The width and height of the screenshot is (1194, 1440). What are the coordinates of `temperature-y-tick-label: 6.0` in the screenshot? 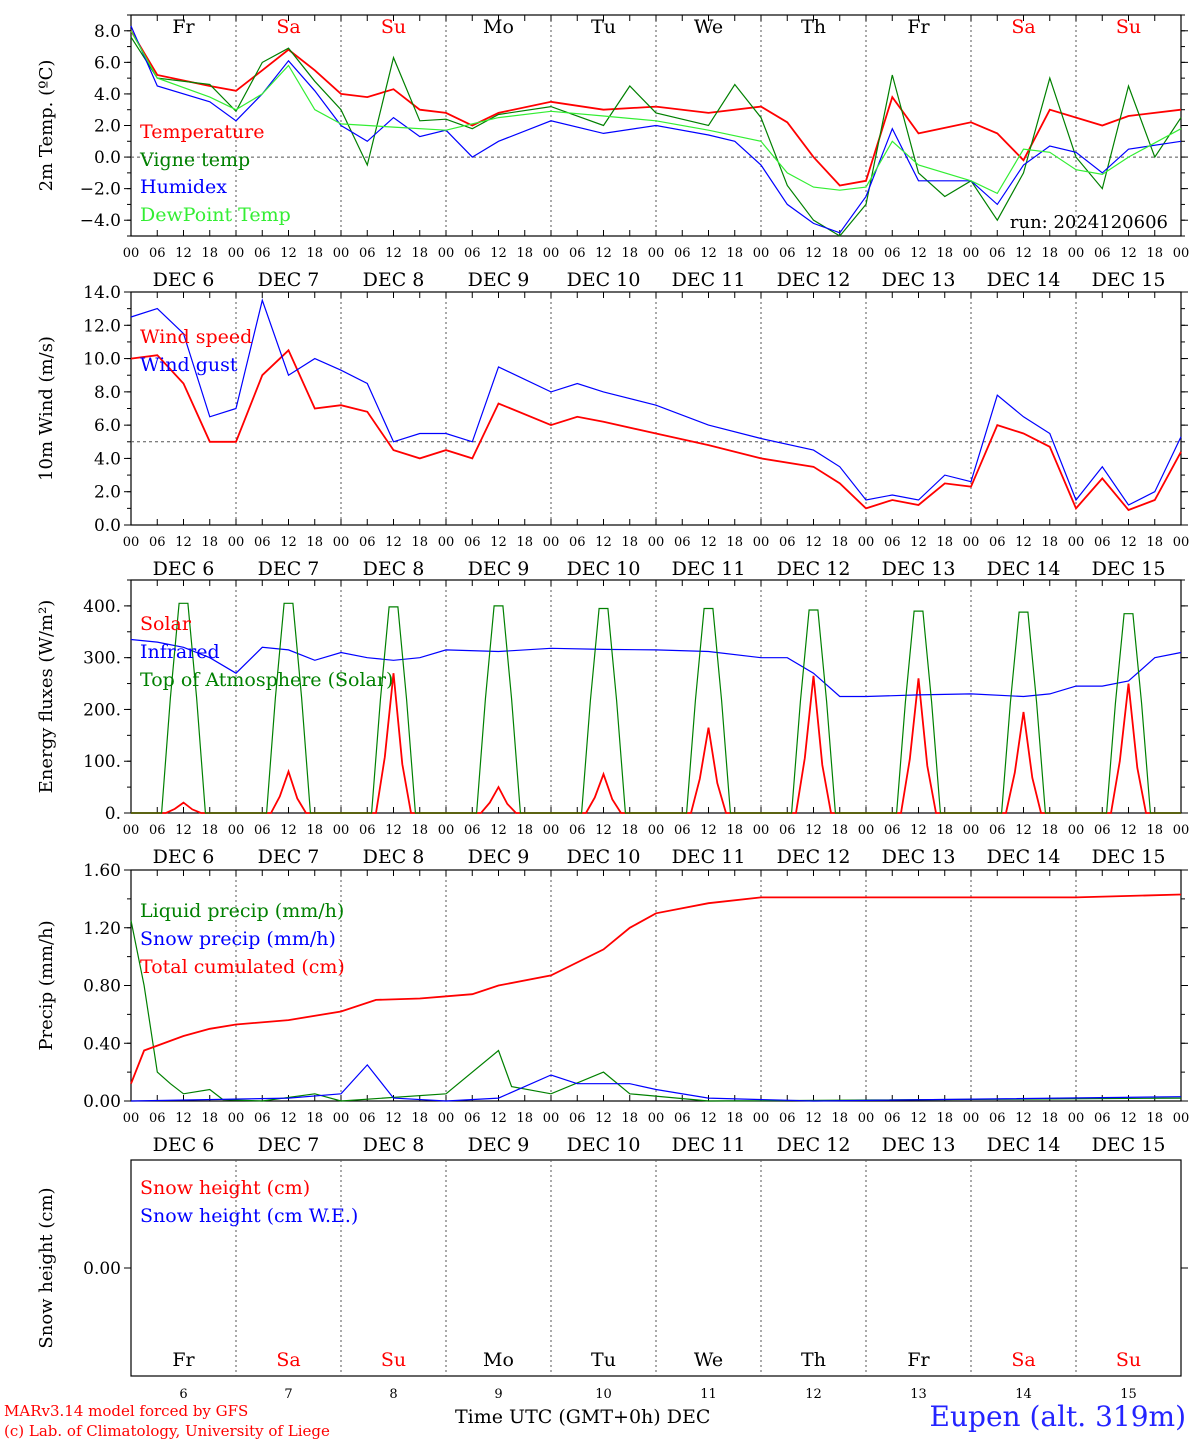 It's located at (107, 63).